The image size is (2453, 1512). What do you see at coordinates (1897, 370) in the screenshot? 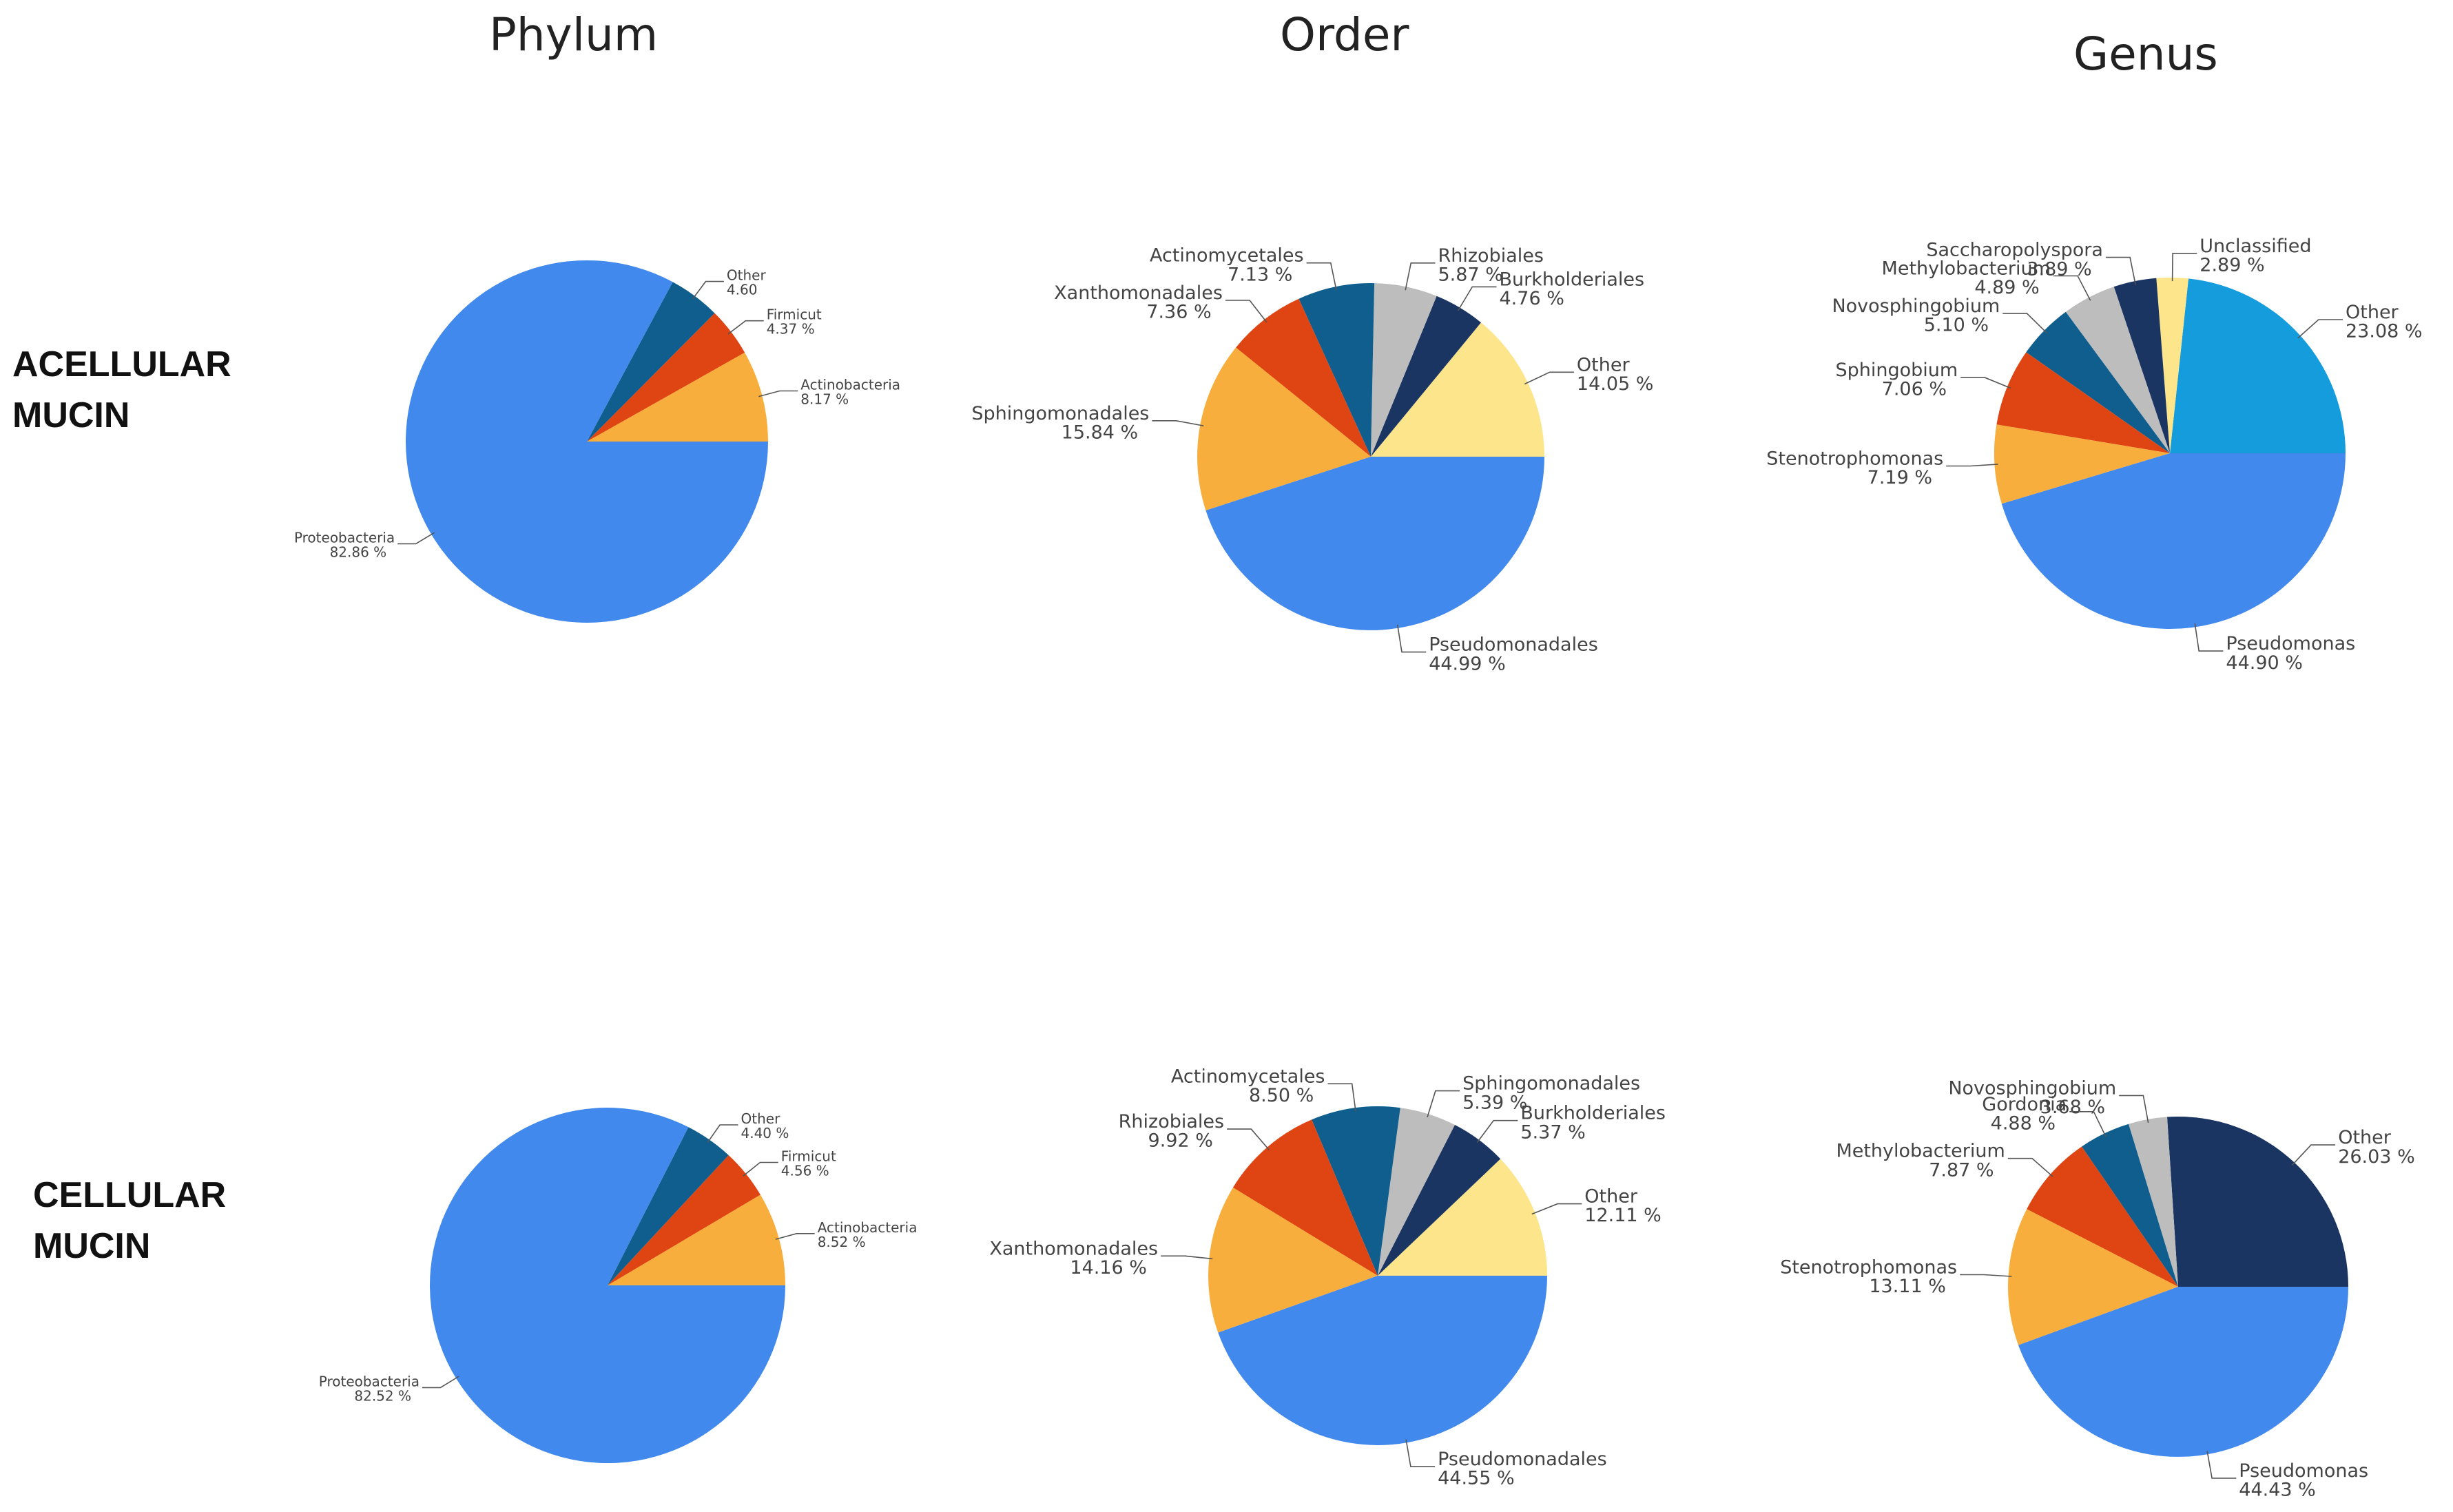
I see `slice-label-sphingobium: Sphingobium` at bounding box center [1897, 370].